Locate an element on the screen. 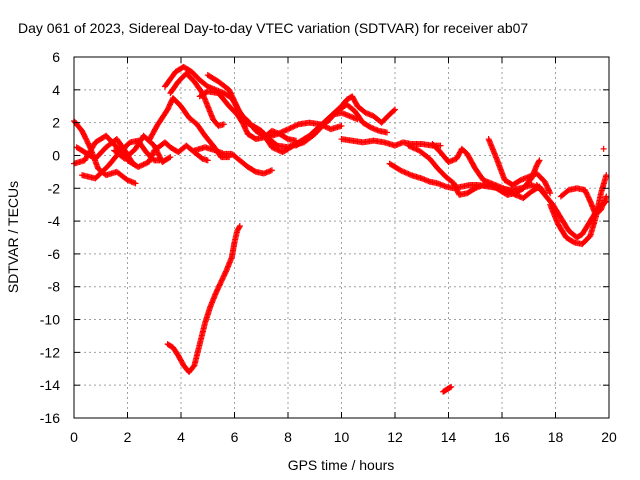 Image resolution: width=640 pixels, height=480 pixels. x-tick-label: 10 is located at coordinates (342, 437).